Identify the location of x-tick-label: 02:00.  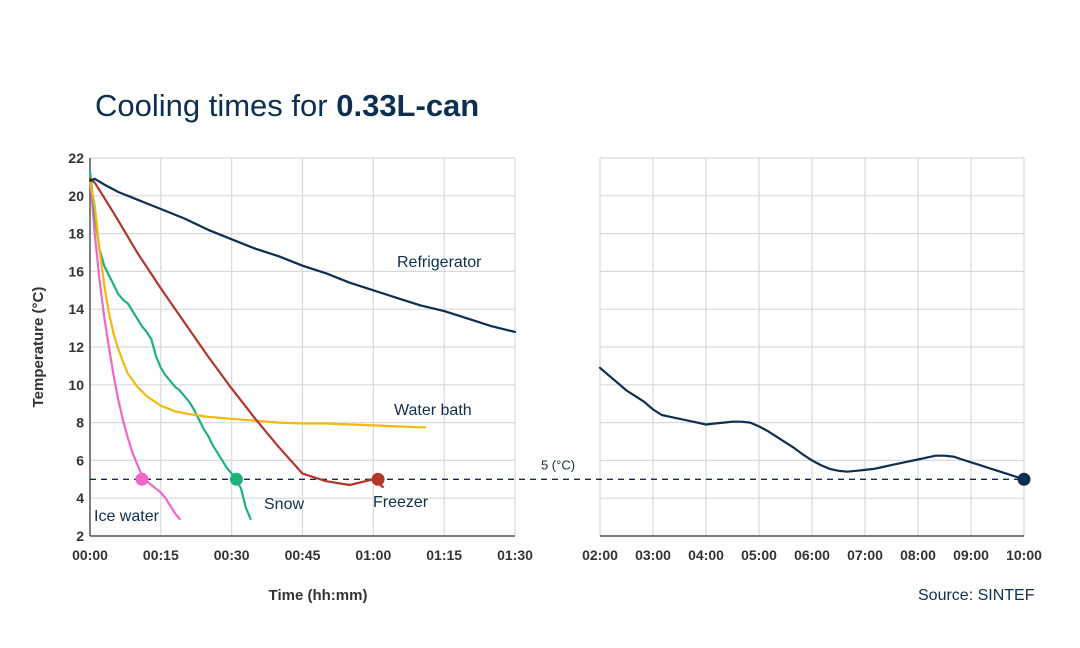
(600, 555).